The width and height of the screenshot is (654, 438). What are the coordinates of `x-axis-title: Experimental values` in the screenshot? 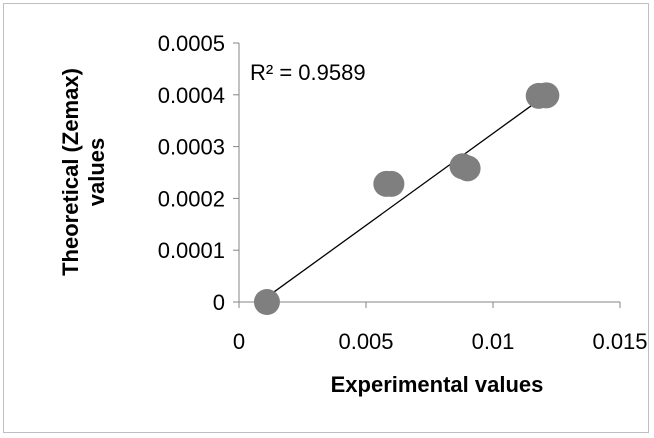 It's located at (437, 384).